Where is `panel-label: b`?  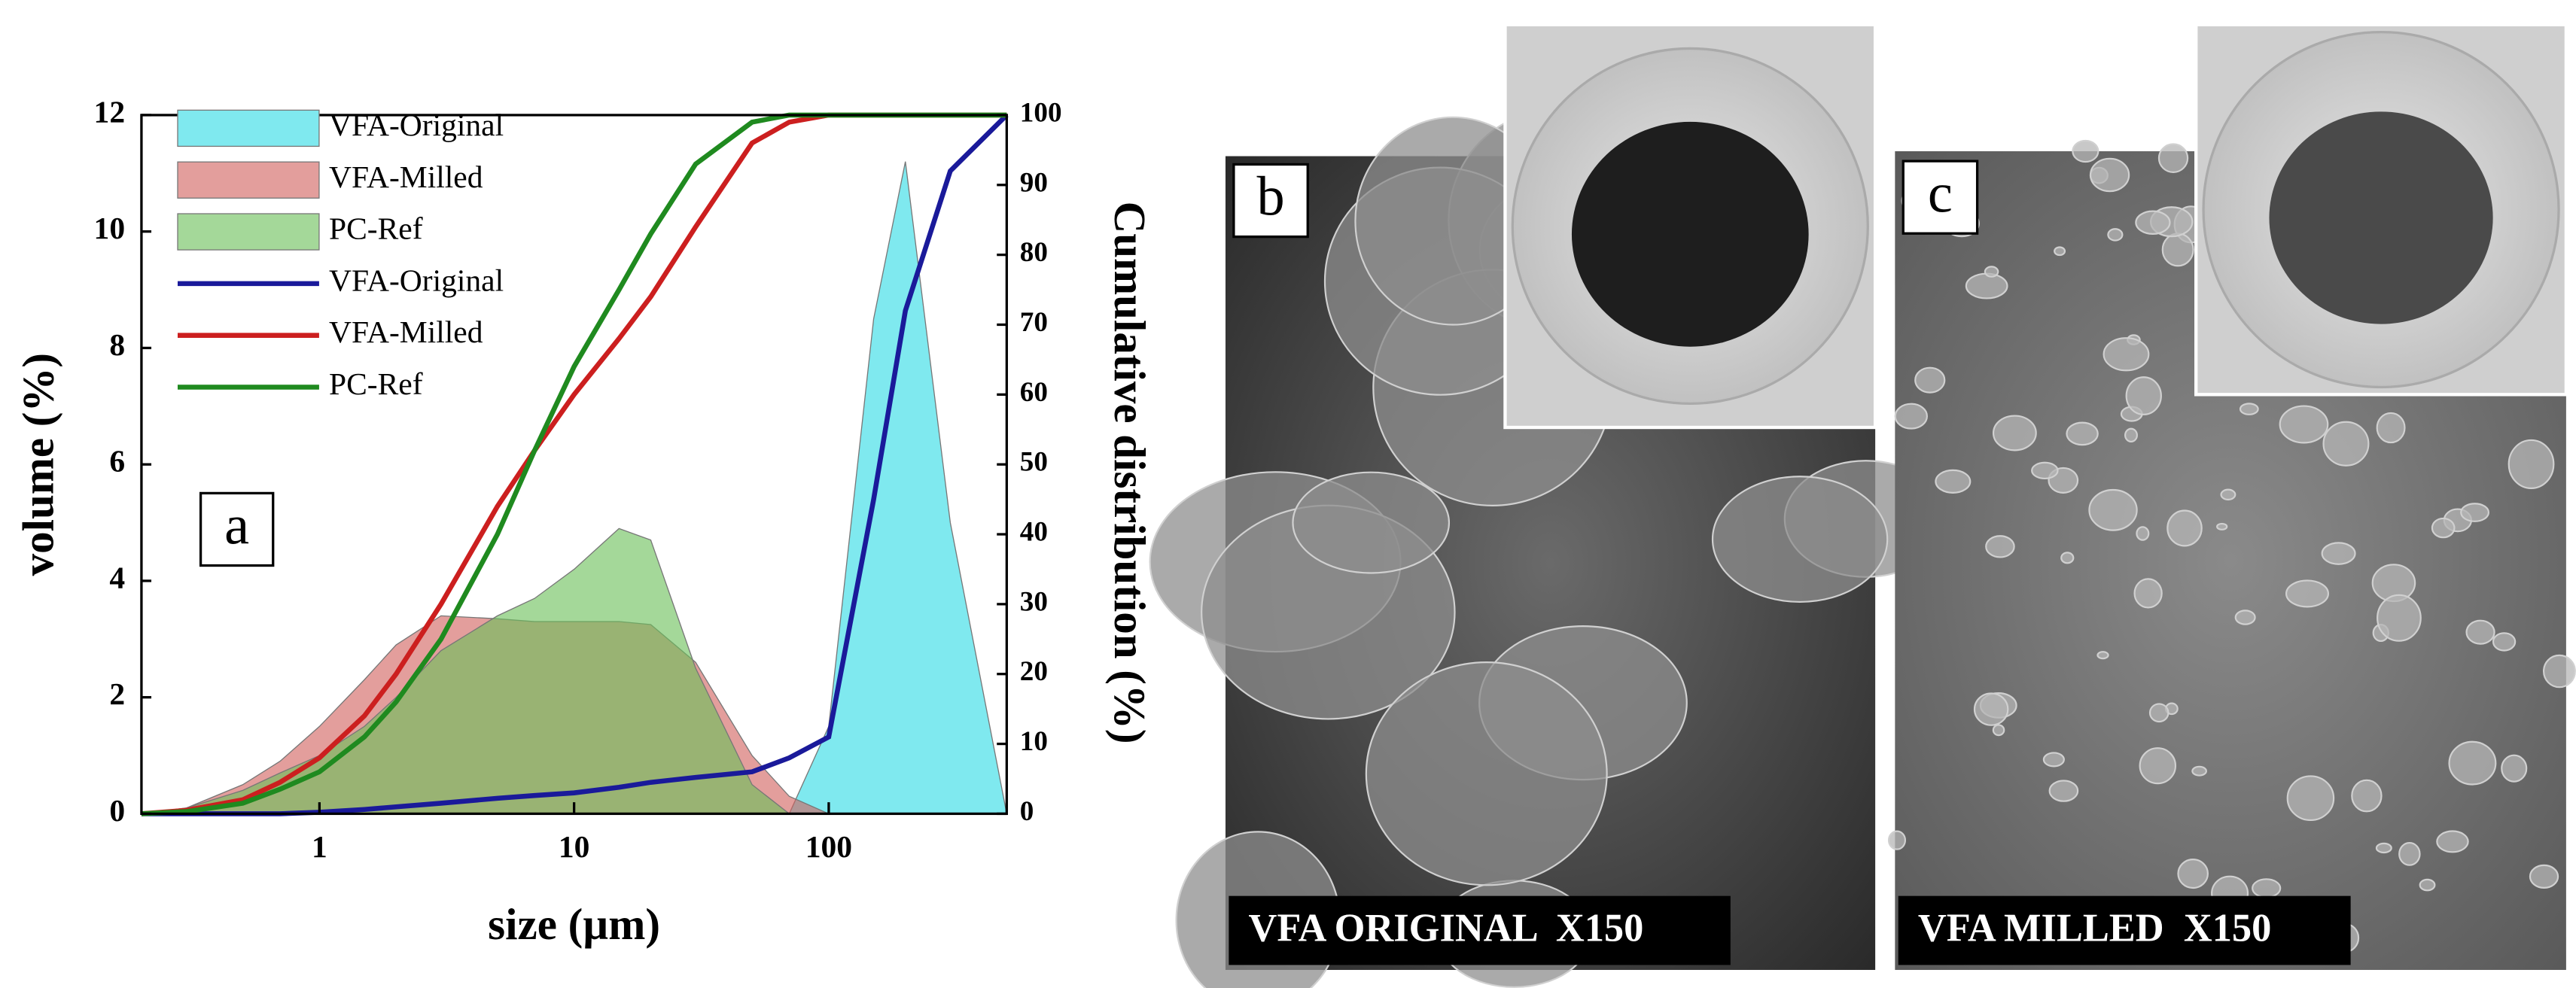 panel-label: b is located at coordinates (1270, 197).